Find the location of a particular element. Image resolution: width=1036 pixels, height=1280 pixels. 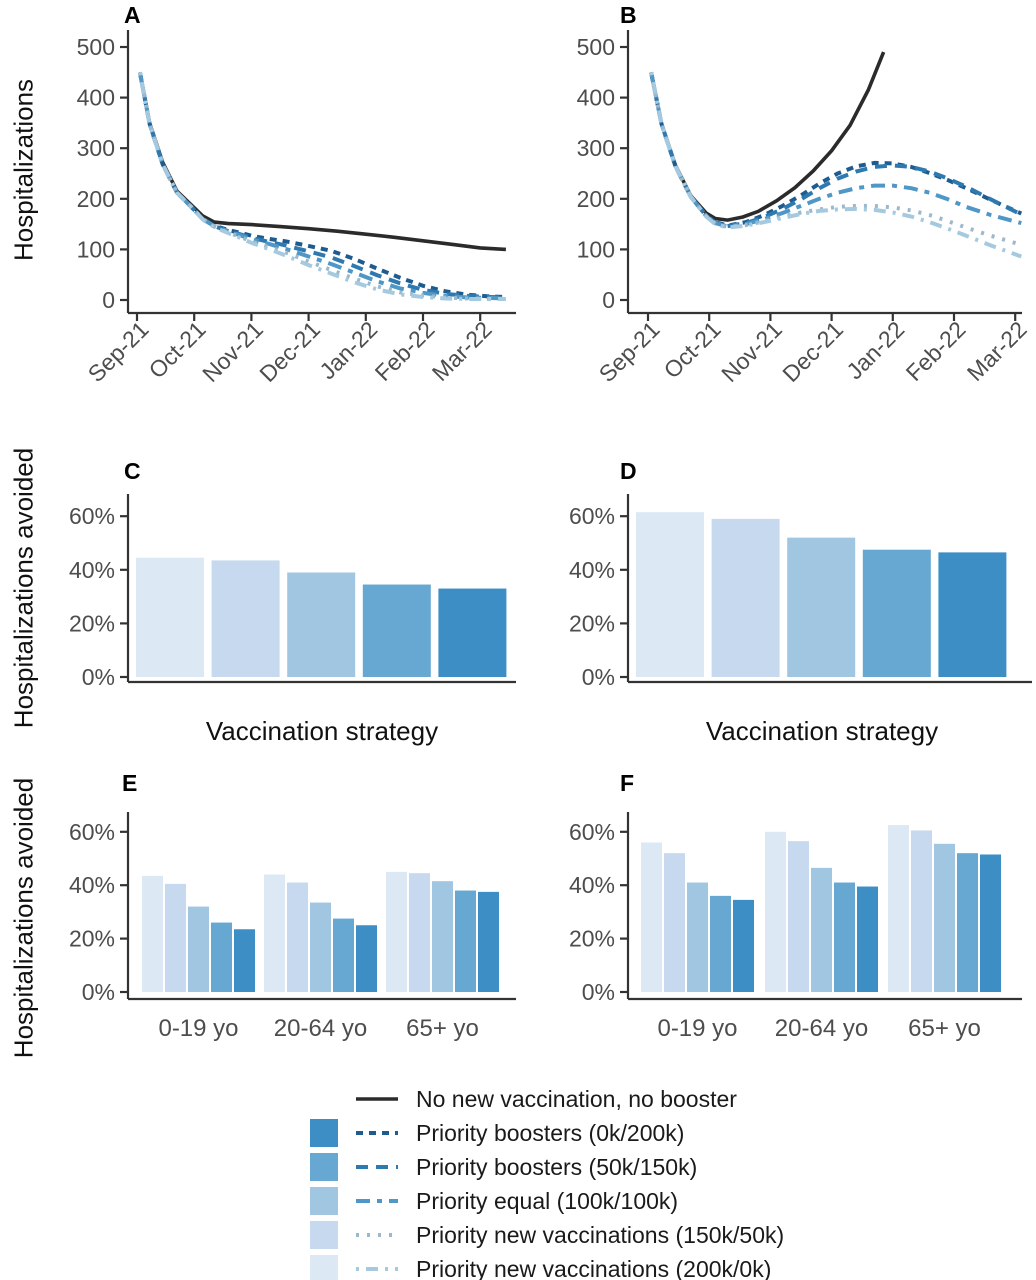

bar-equal is located at coordinates (821, 607).